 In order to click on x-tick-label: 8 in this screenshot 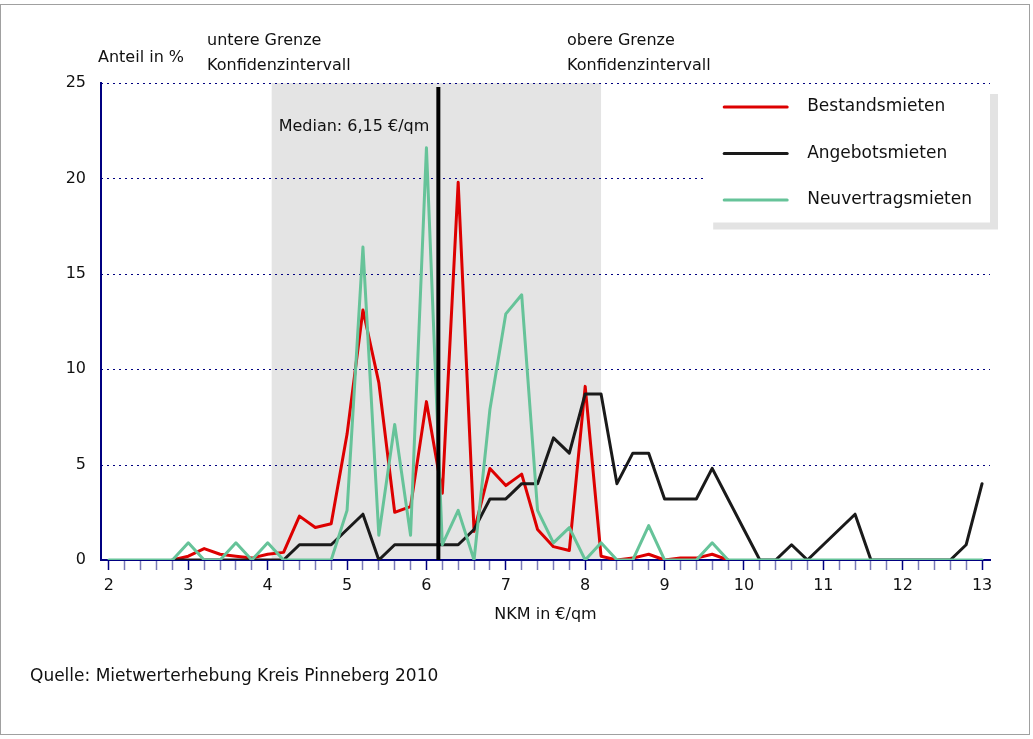, I will do `click(585, 584)`.